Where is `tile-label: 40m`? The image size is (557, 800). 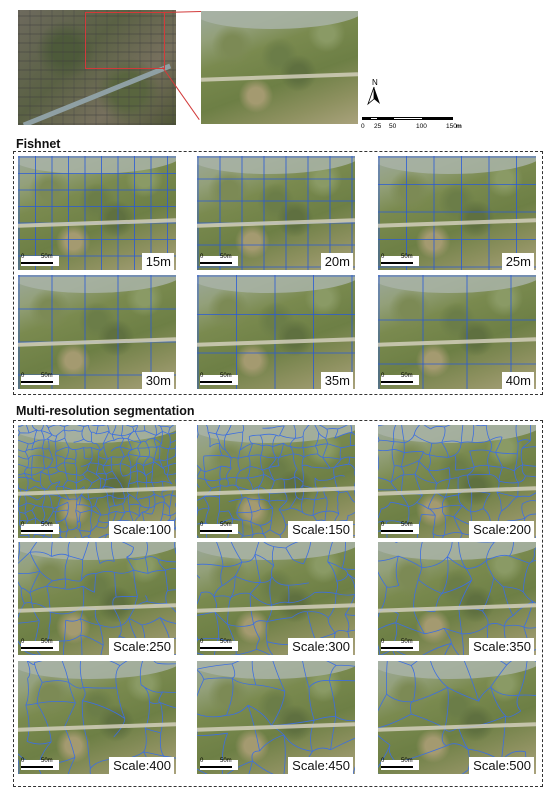 tile-label: 40m is located at coordinates (517, 380).